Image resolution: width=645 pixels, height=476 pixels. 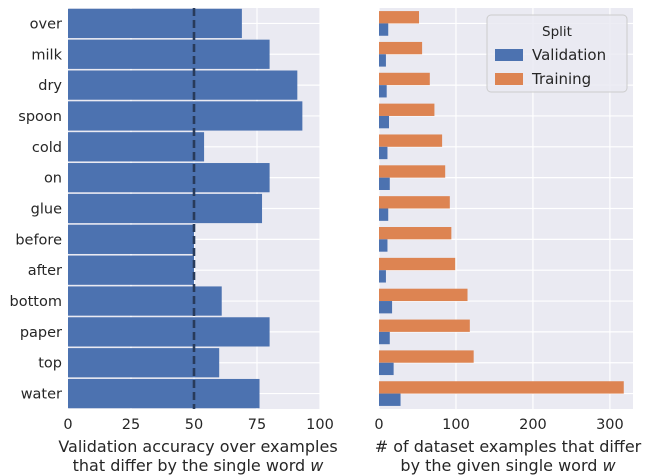 I want to click on legend-title: Split, so click(x=557, y=32).